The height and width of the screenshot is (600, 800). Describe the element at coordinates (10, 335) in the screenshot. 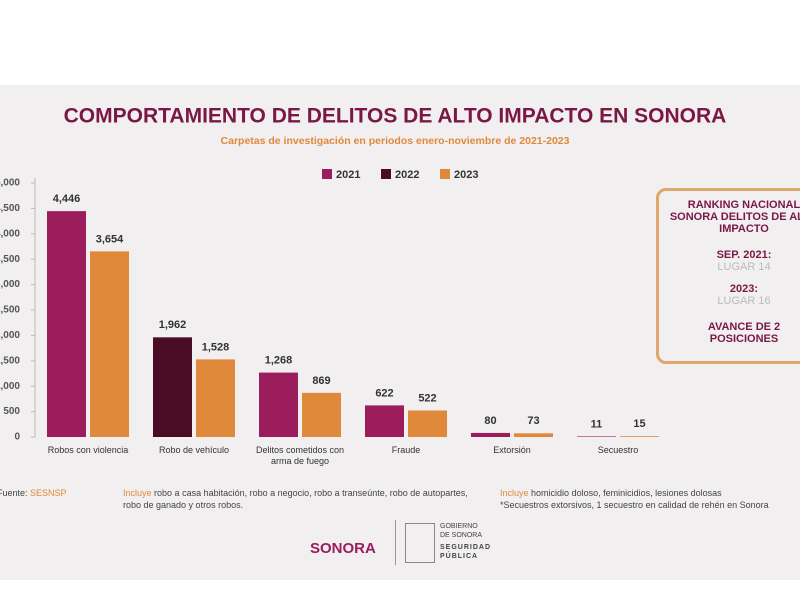

I see `y-tick-label: 2,000` at that location.